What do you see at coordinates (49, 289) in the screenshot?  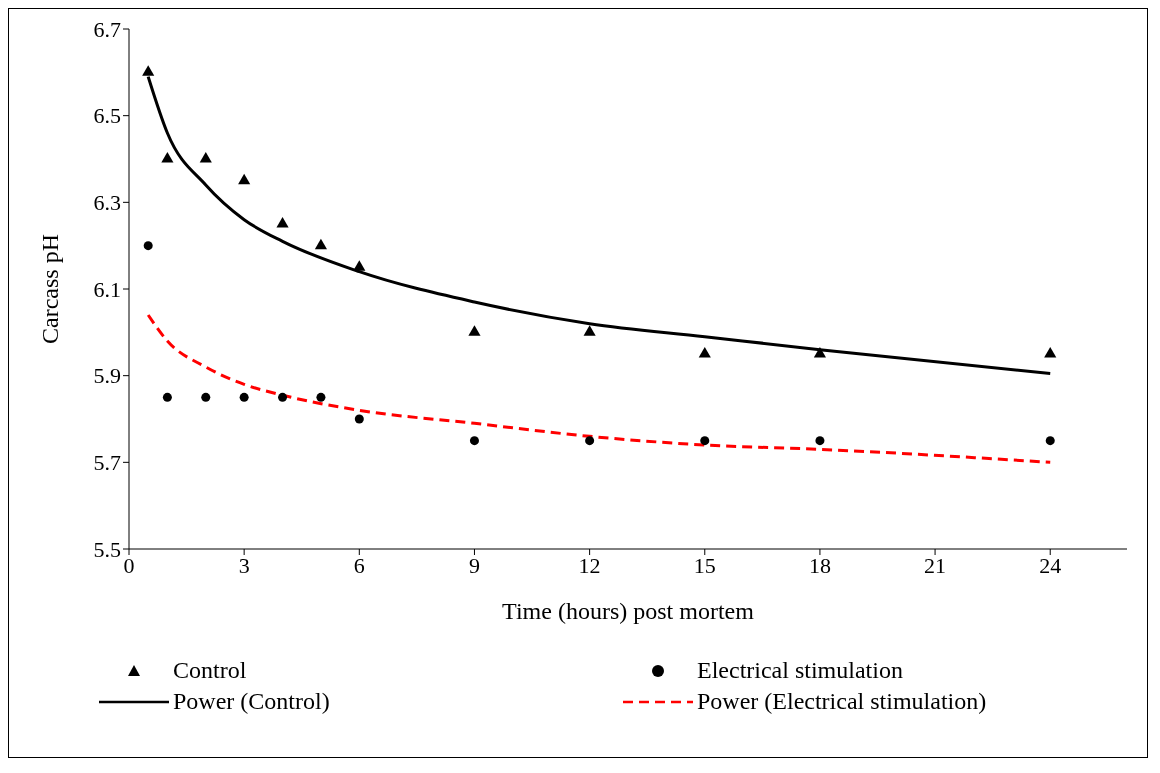 I see `y-axis-title: Carcass pH` at bounding box center [49, 289].